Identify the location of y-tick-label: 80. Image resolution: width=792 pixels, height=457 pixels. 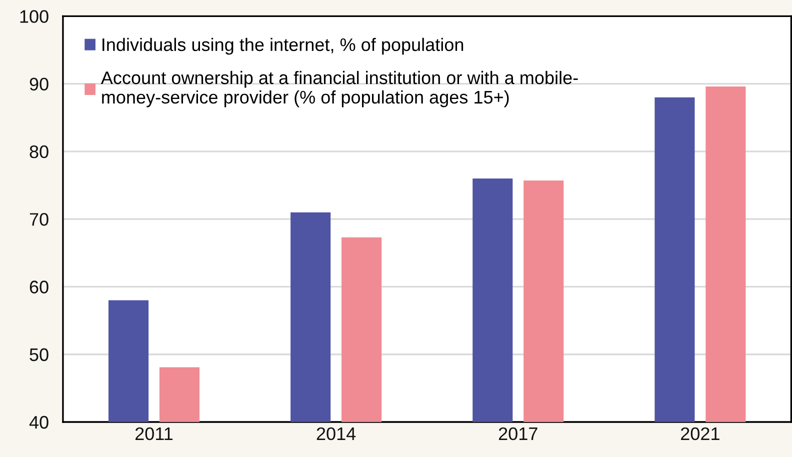
(39, 151).